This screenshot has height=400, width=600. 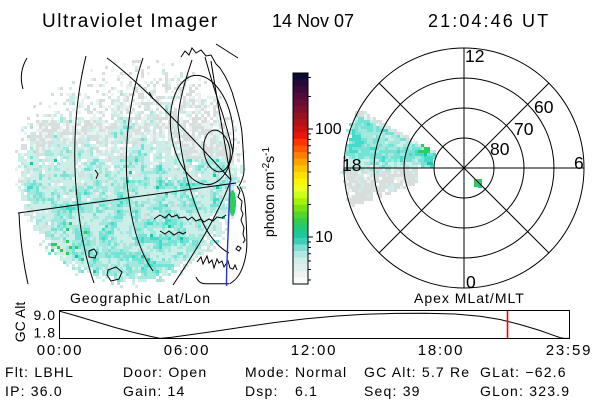 What do you see at coordinates (262, 391) in the screenshot?
I see `svg-text: Dsp:` at bounding box center [262, 391].